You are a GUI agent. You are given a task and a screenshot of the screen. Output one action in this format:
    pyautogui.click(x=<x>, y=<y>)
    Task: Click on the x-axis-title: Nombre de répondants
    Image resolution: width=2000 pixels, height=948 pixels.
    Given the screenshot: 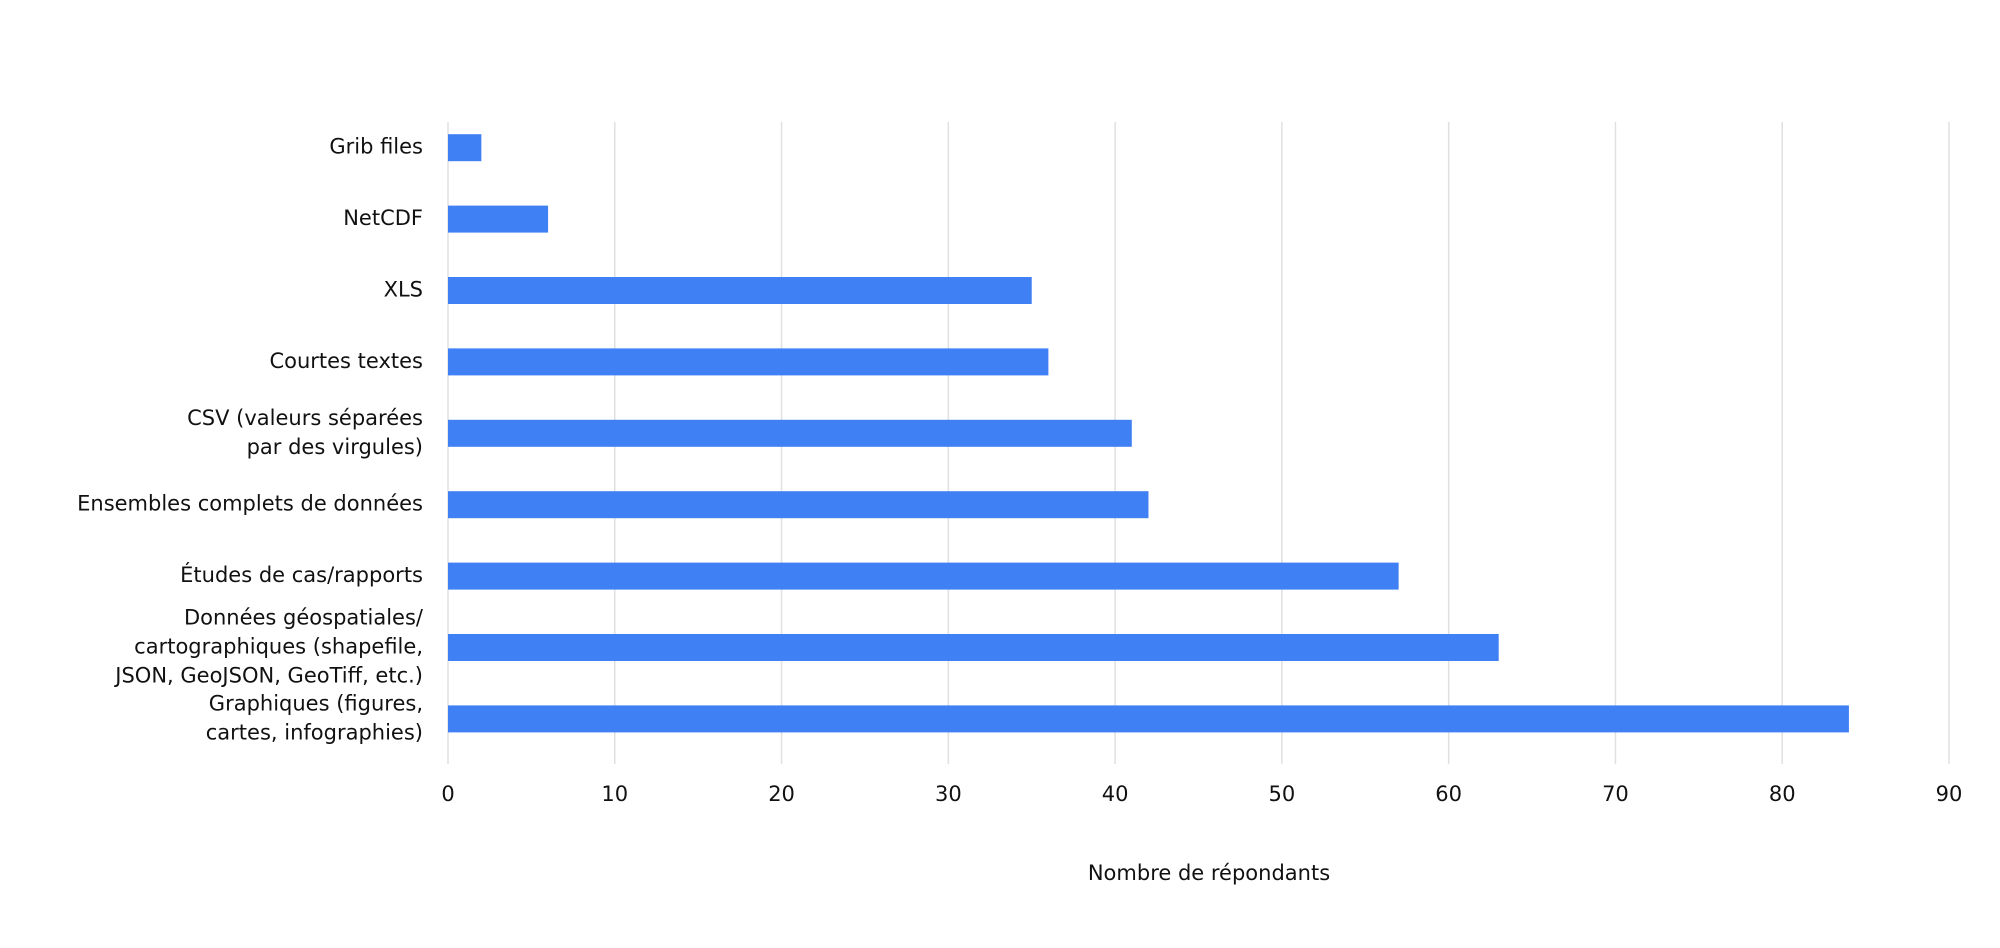 What is the action you would take?
    pyautogui.click(x=1209, y=873)
    